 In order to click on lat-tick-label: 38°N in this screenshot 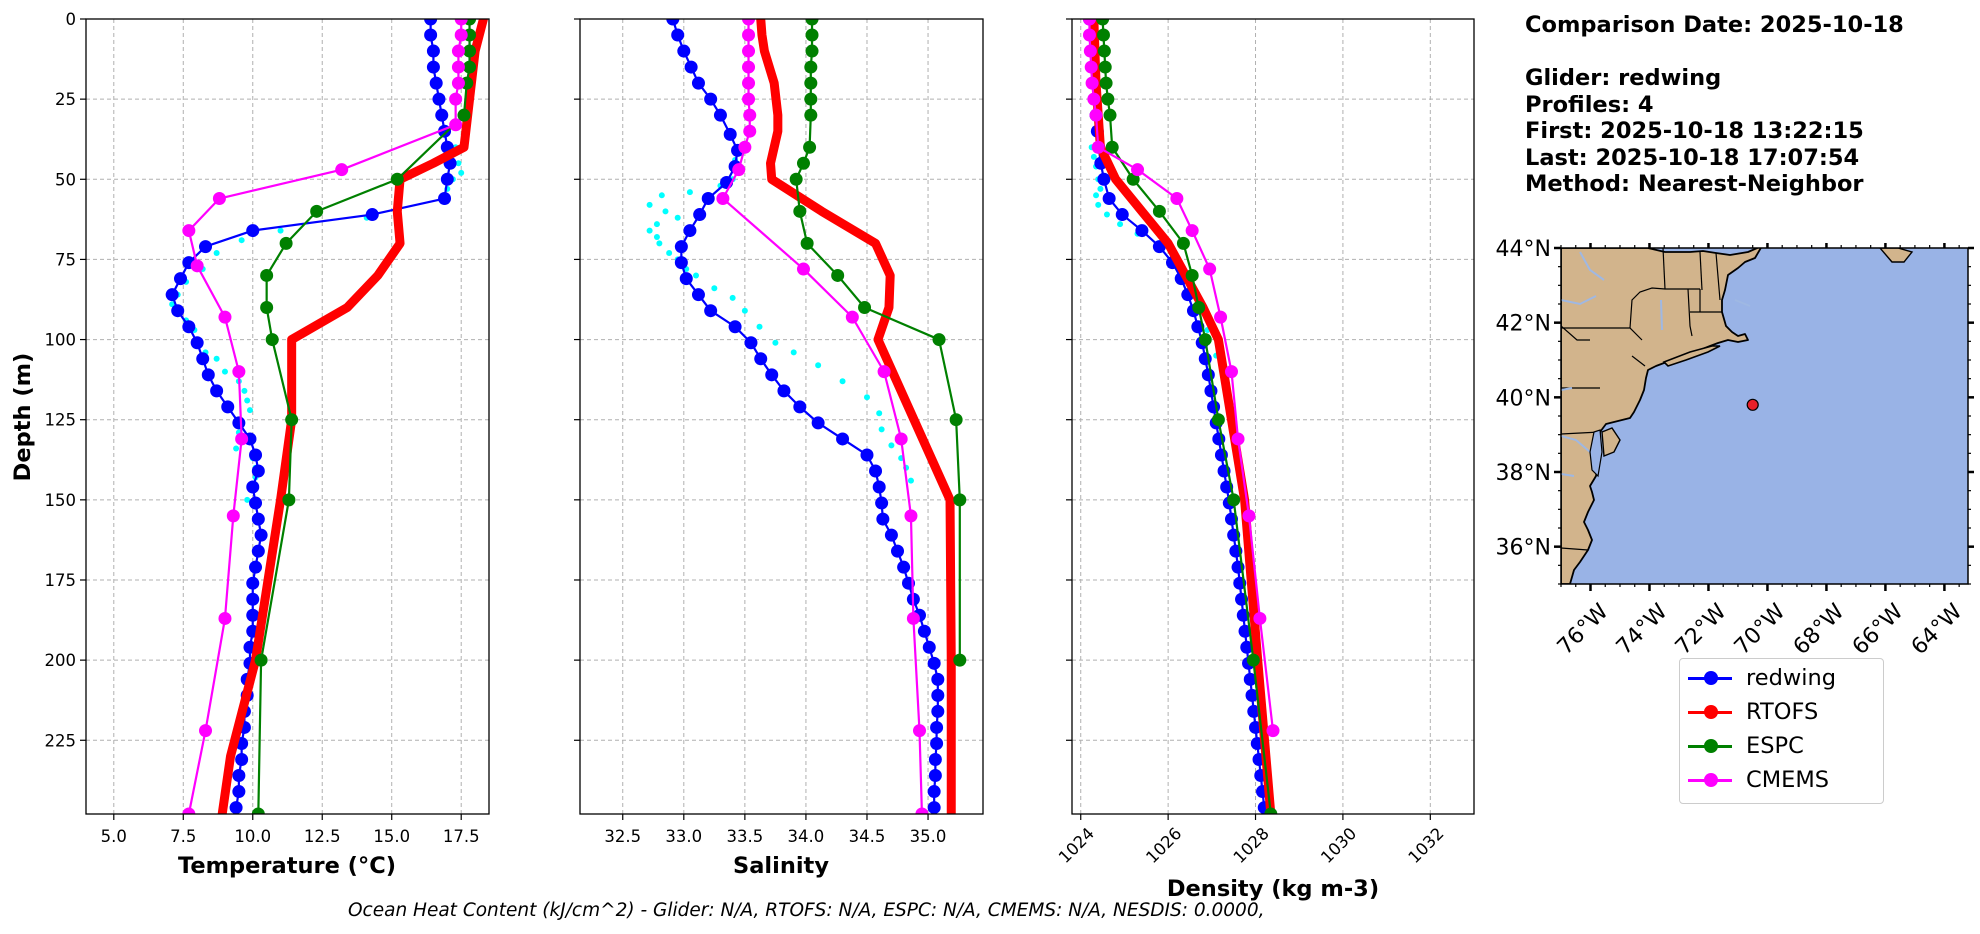, I will do `click(1523, 473)`.